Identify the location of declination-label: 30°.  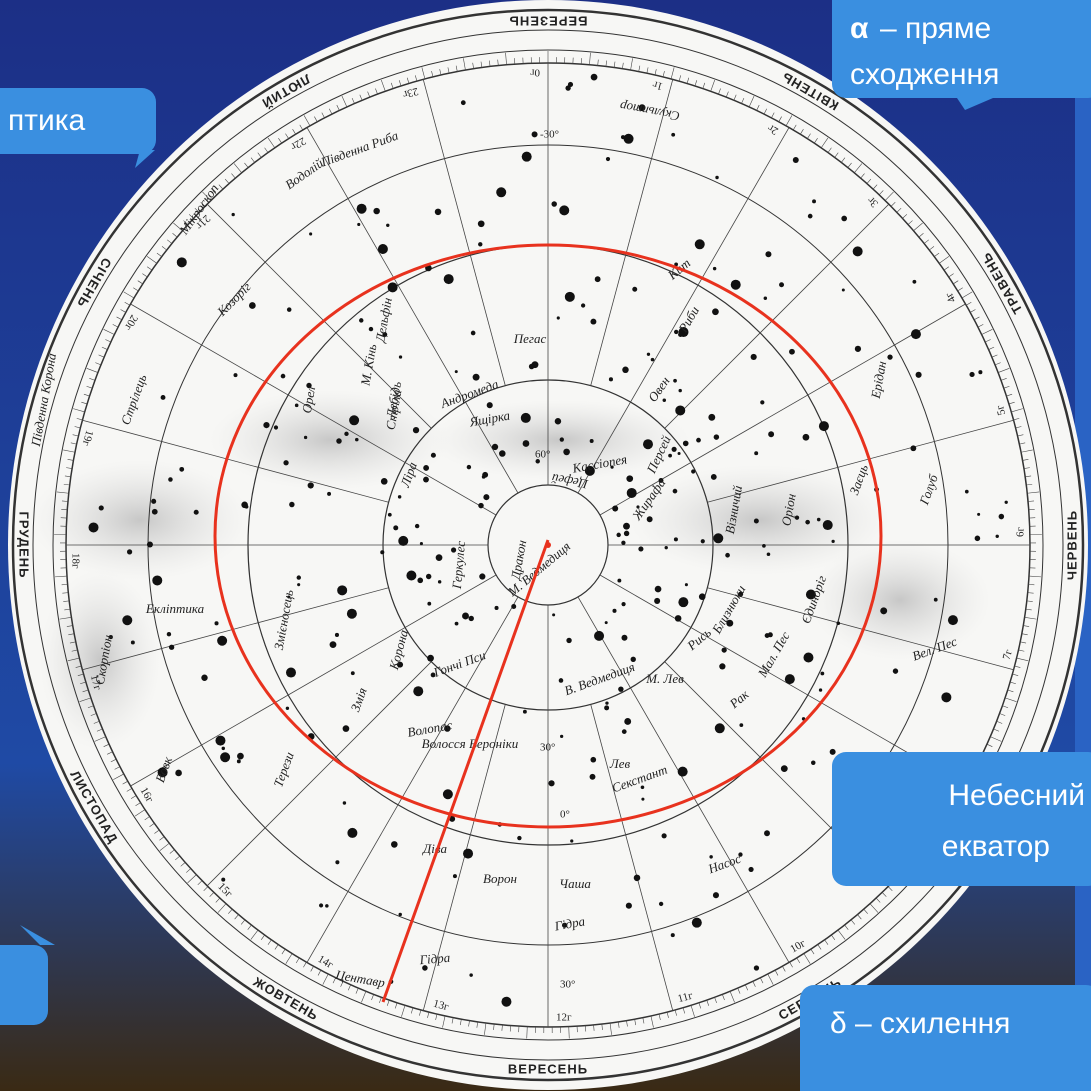
(567, 985).